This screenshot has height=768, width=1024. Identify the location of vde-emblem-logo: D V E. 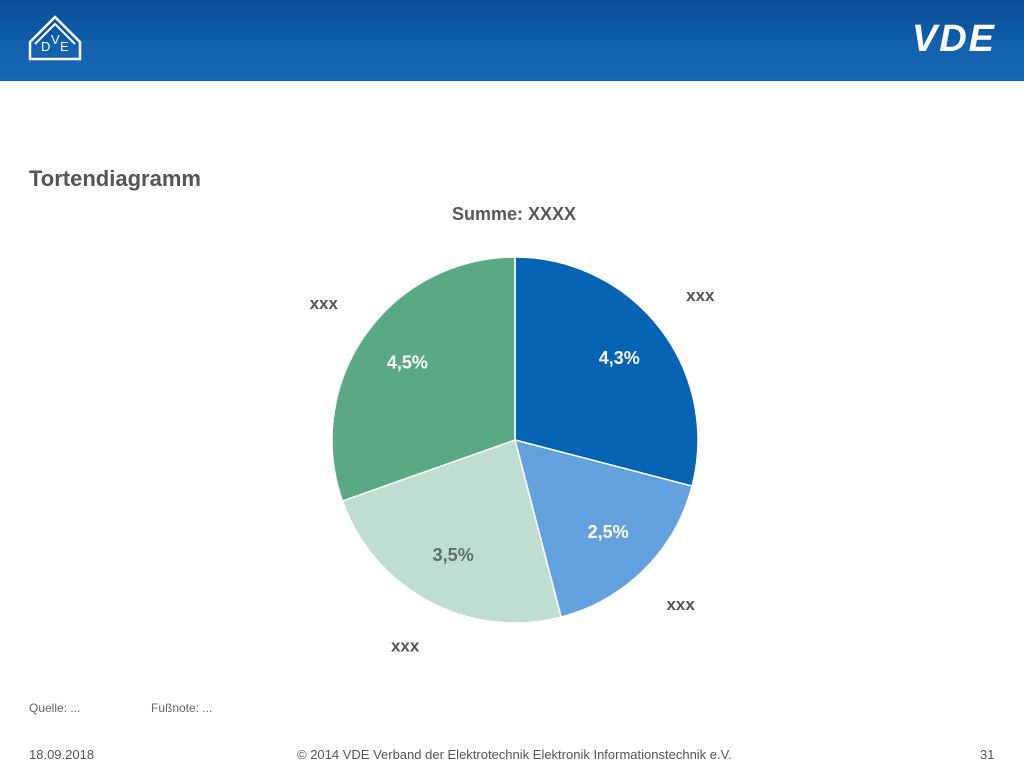
(55, 38).